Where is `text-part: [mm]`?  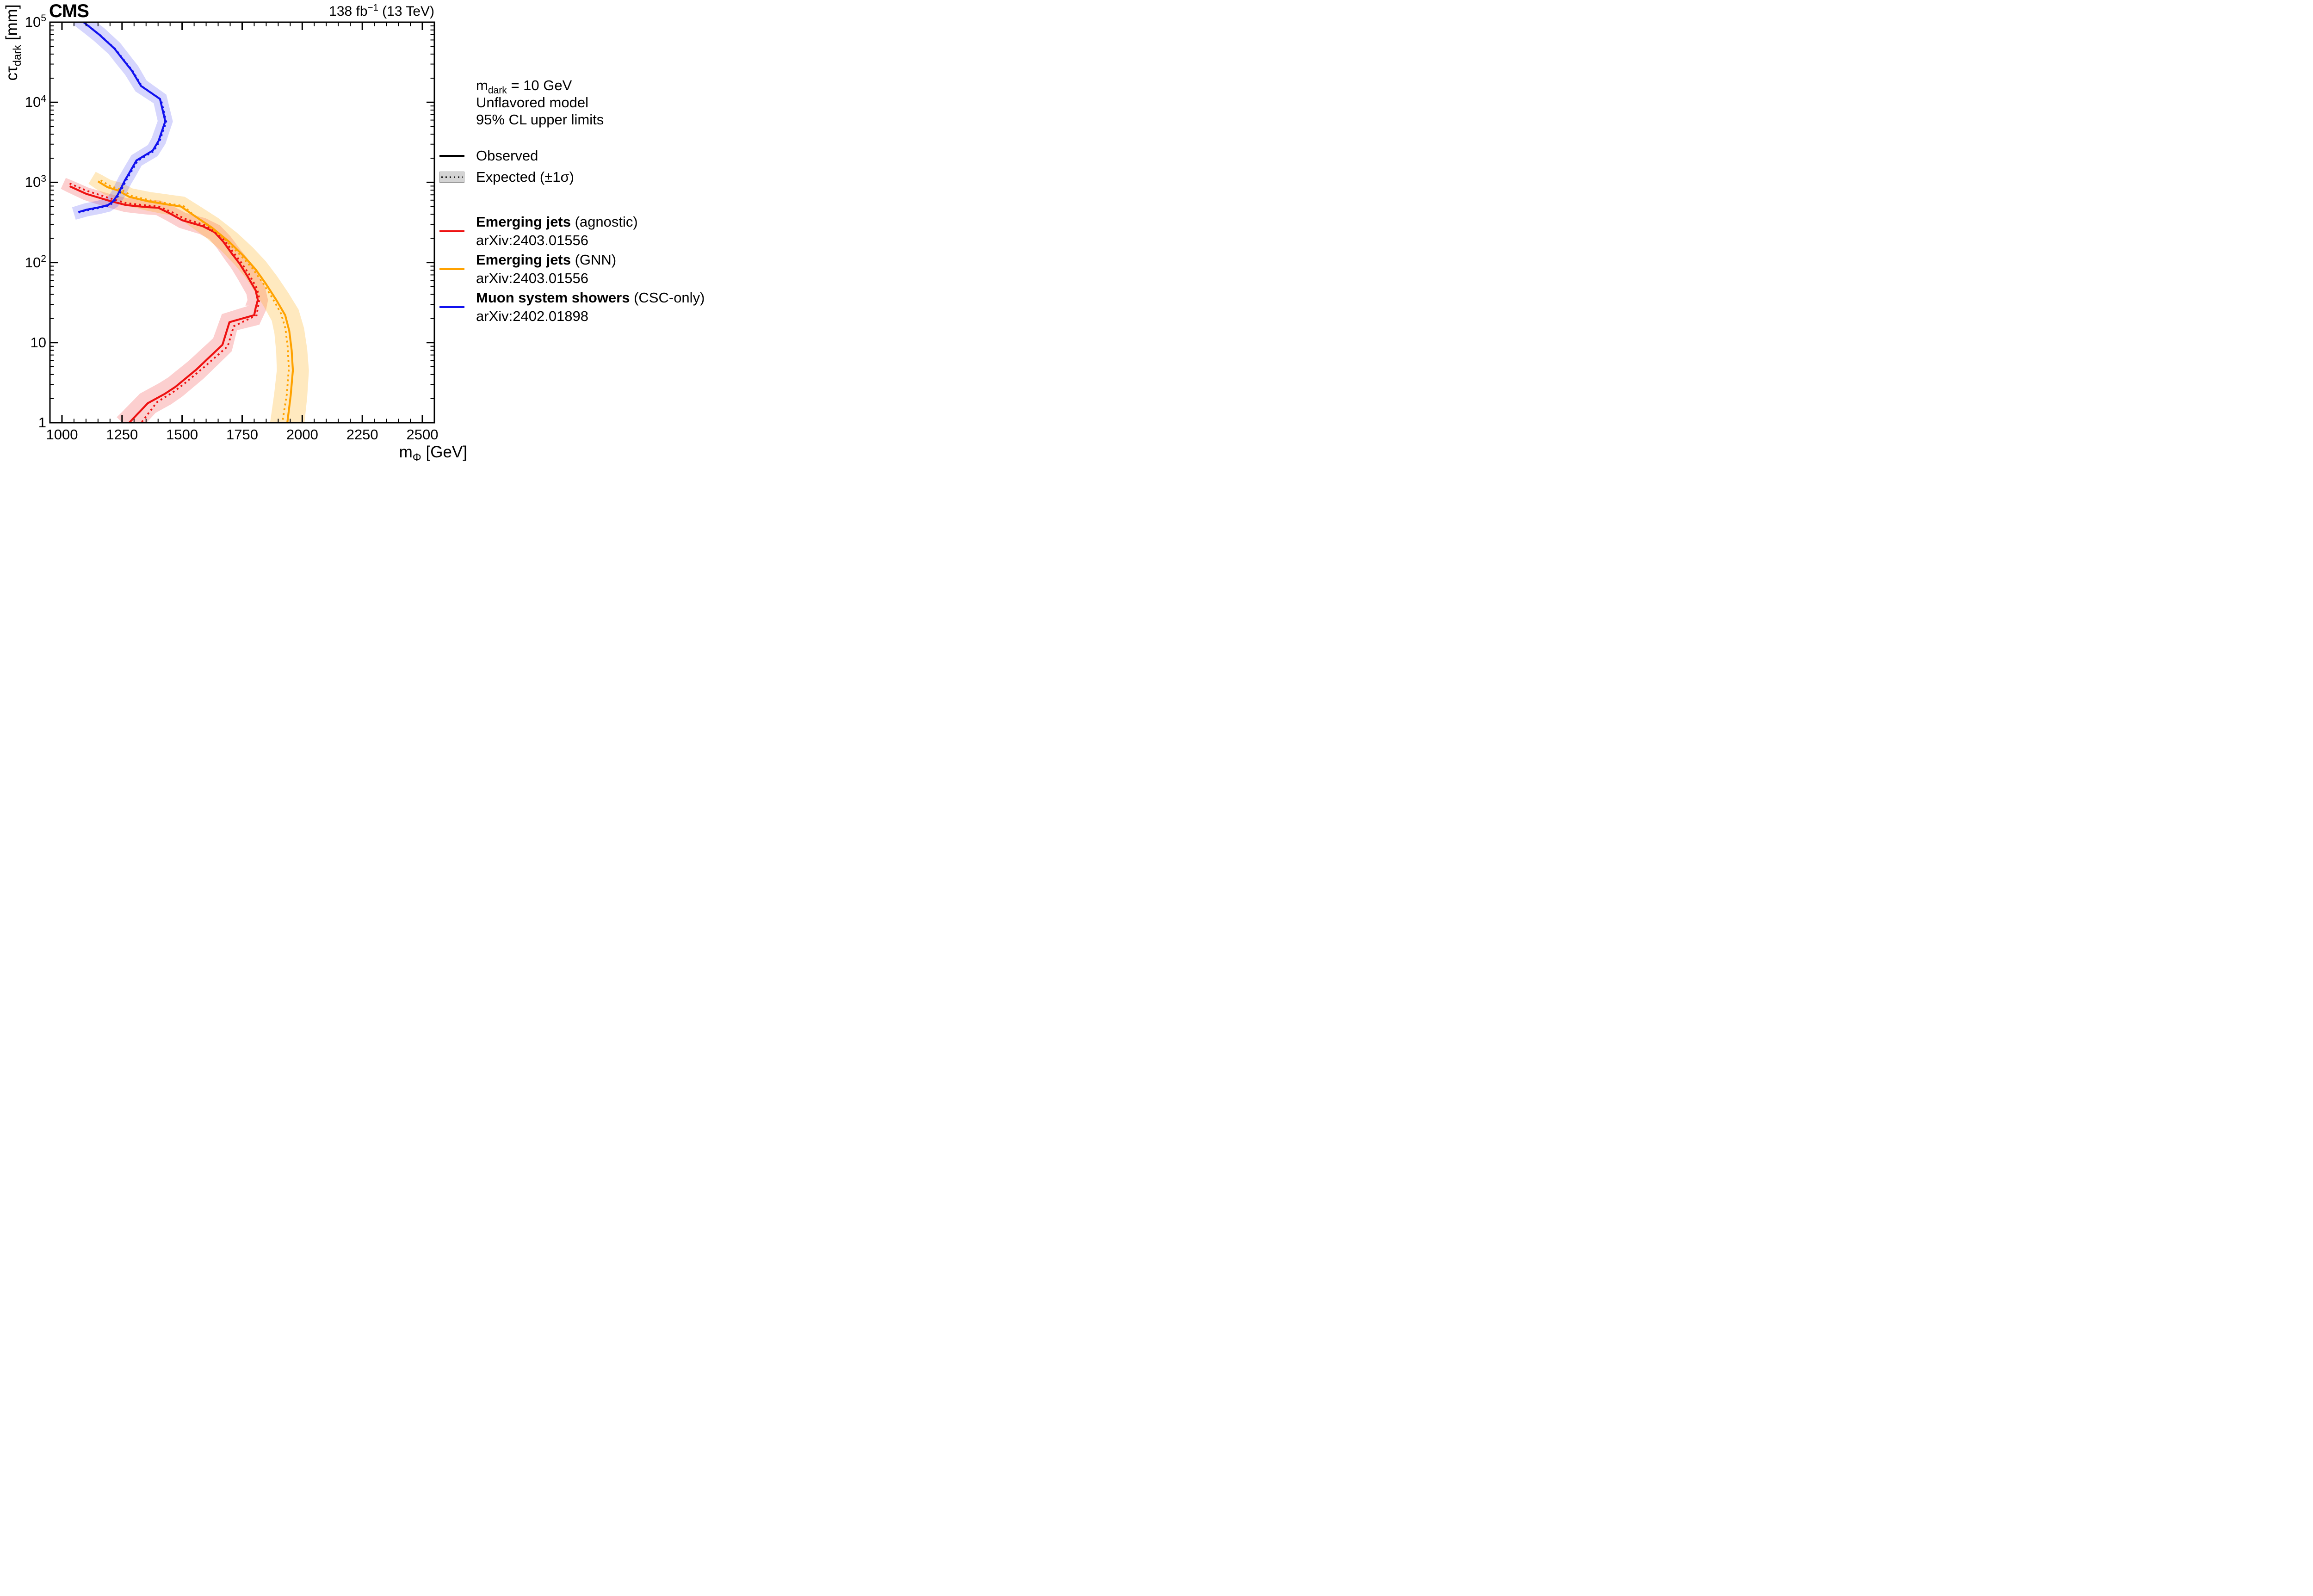
text-part: [mm] is located at coordinates (12, 24).